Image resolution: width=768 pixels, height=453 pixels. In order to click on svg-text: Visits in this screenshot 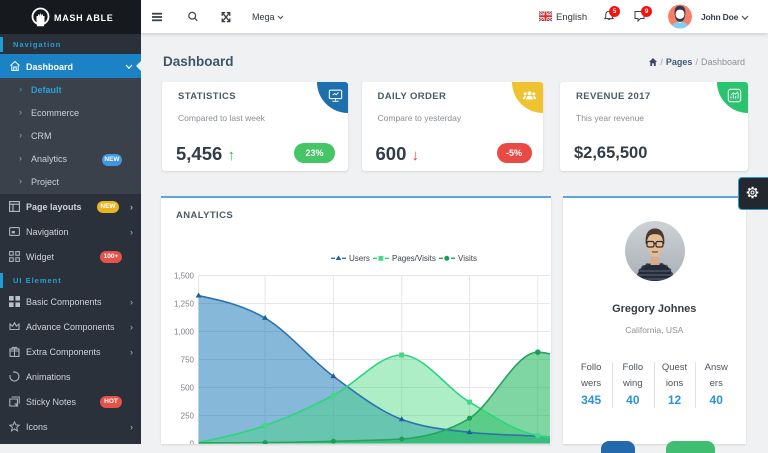, I will do `click(467, 258)`.